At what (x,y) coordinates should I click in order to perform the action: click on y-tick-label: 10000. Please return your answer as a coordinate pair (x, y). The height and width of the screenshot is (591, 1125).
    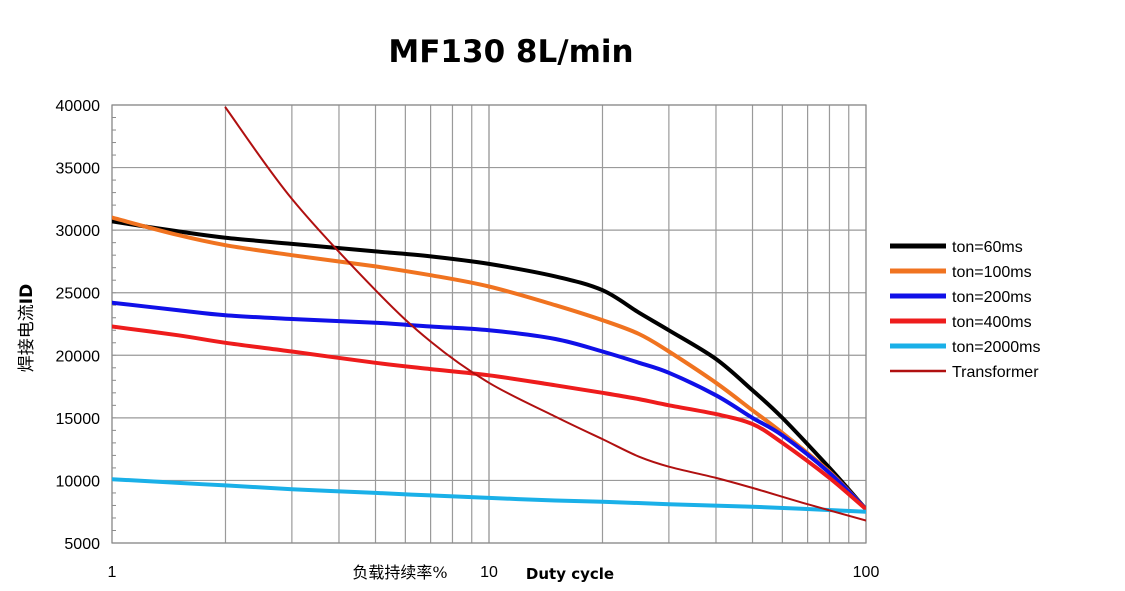
    Looking at the image, I should click on (78, 481).